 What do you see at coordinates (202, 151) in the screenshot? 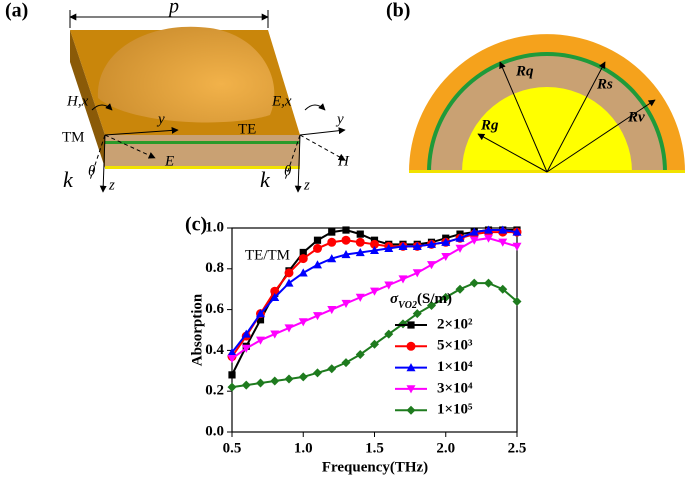
I see `slab-front` at bounding box center [202, 151].